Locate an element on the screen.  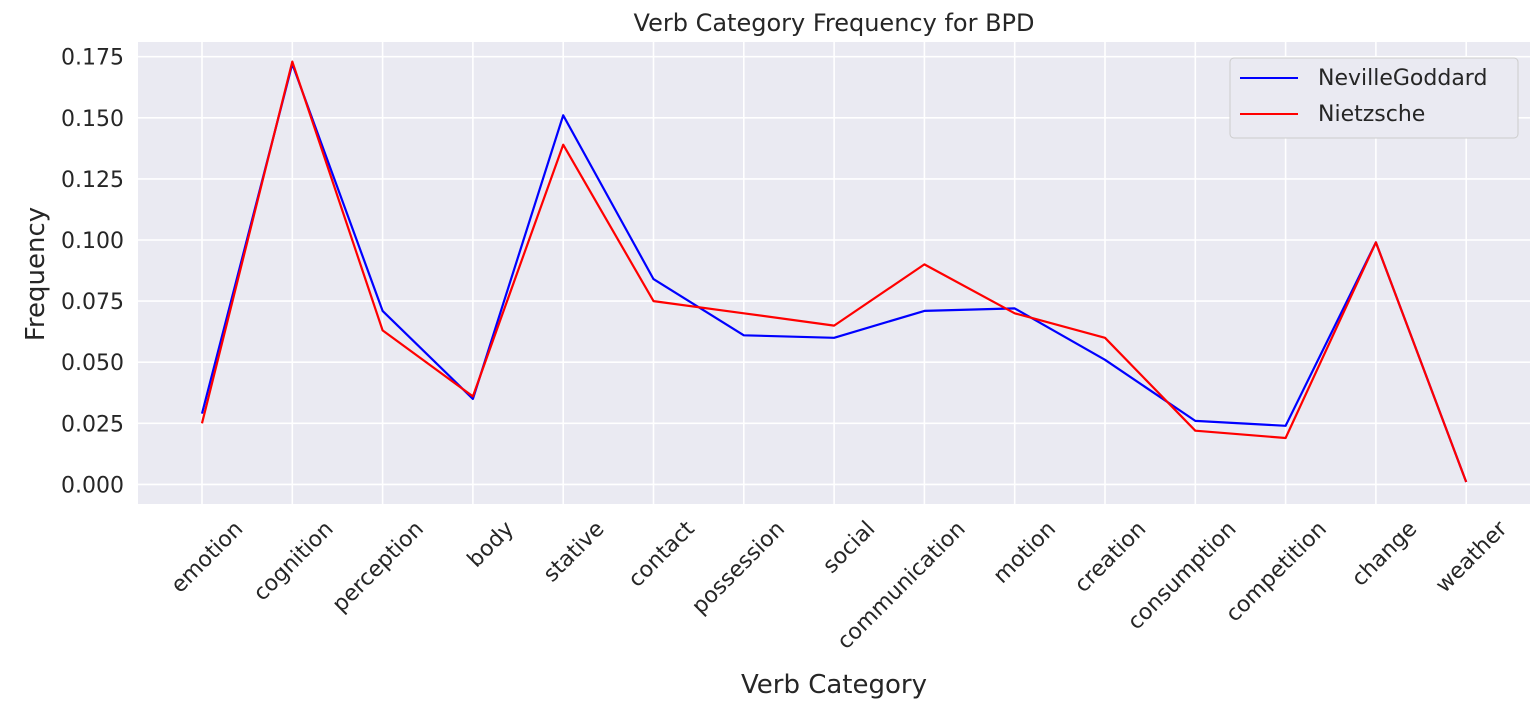
y-tick-label: 0.175 is located at coordinates (92, 58).